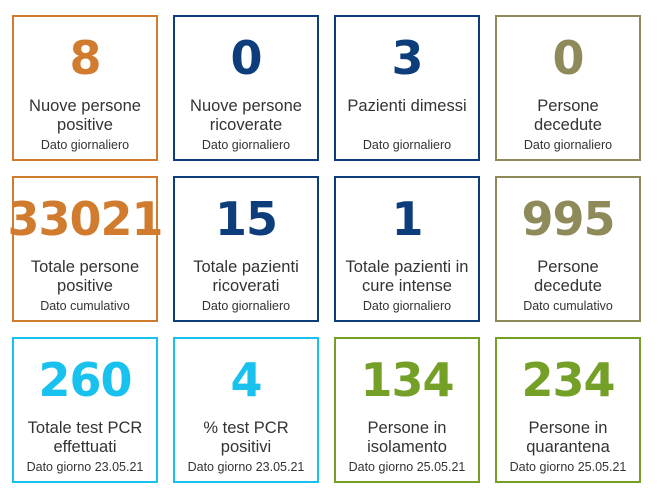 The width and height of the screenshot is (667, 503). I want to click on card-value: 15, so click(246, 219).